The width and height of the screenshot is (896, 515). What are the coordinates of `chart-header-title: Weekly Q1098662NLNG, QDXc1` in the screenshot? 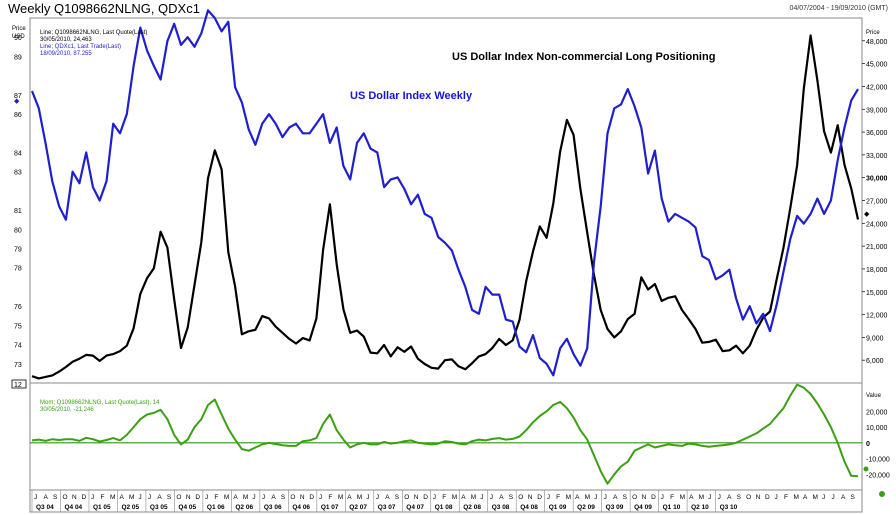 It's located at (104, 8).